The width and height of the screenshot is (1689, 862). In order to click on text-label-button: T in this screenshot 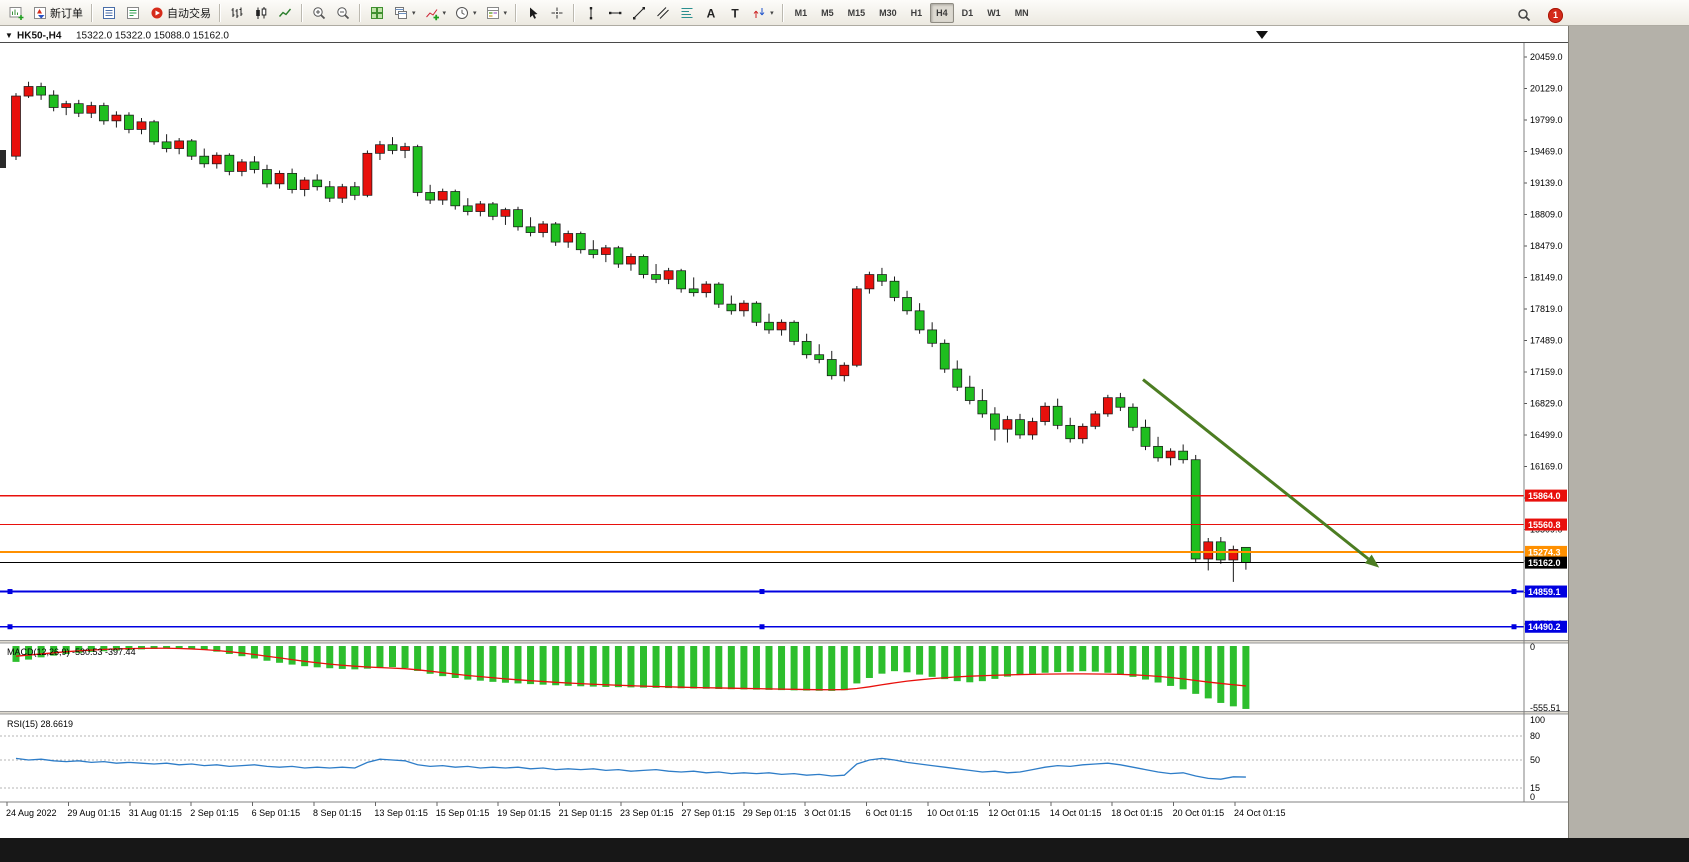, I will do `click(735, 13)`.